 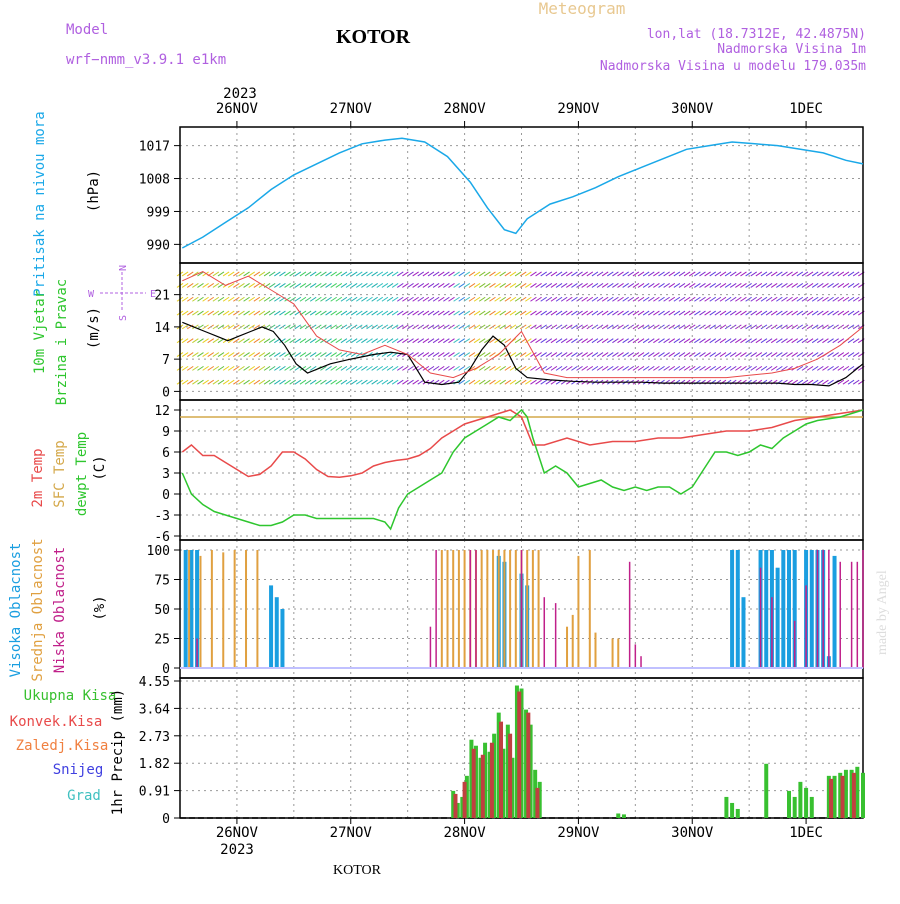 What do you see at coordinates (166, 392) in the screenshot?
I see `wind-ytick-label: 0` at bounding box center [166, 392].